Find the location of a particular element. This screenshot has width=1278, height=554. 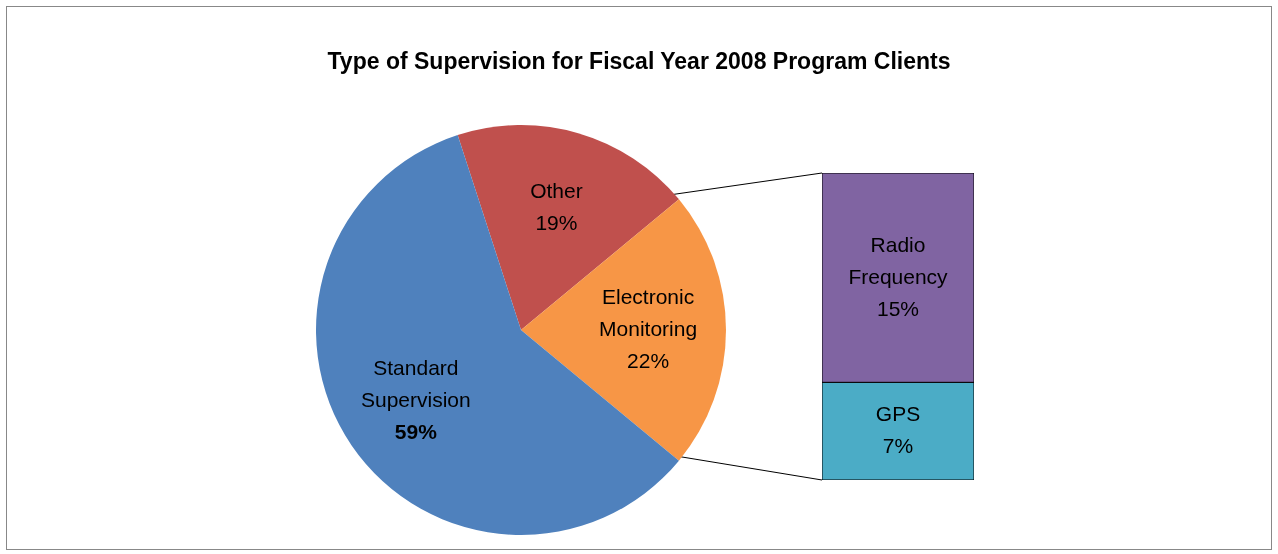

pie-slice is located at coordinates (623, 330).